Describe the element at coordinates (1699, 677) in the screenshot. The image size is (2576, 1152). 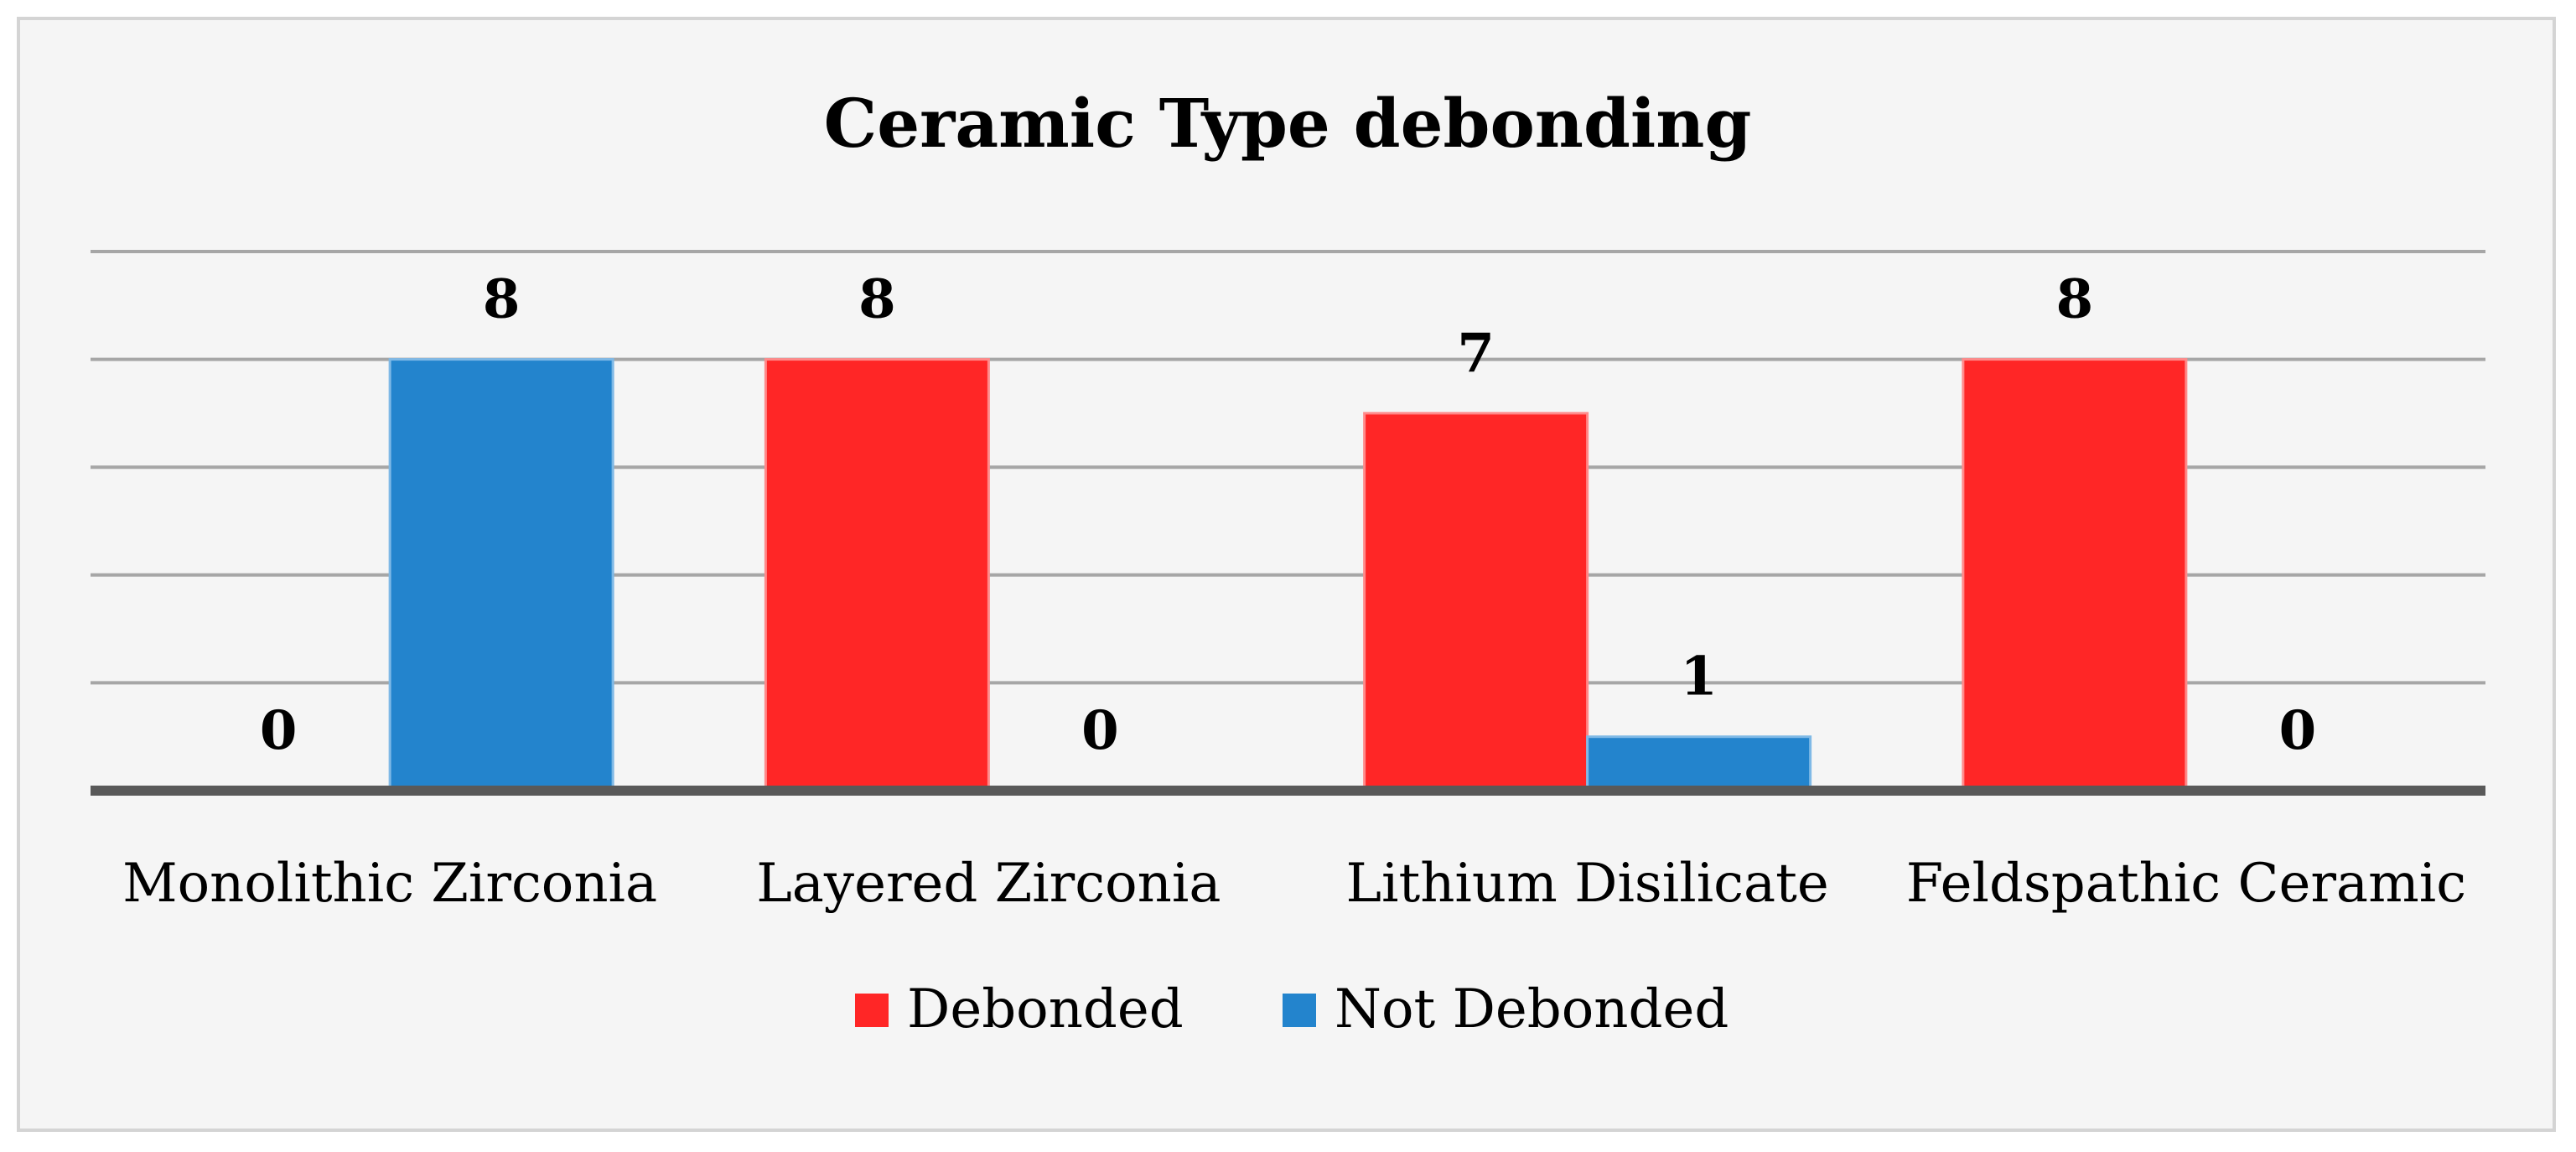
I see `data-label: 1` at that location.